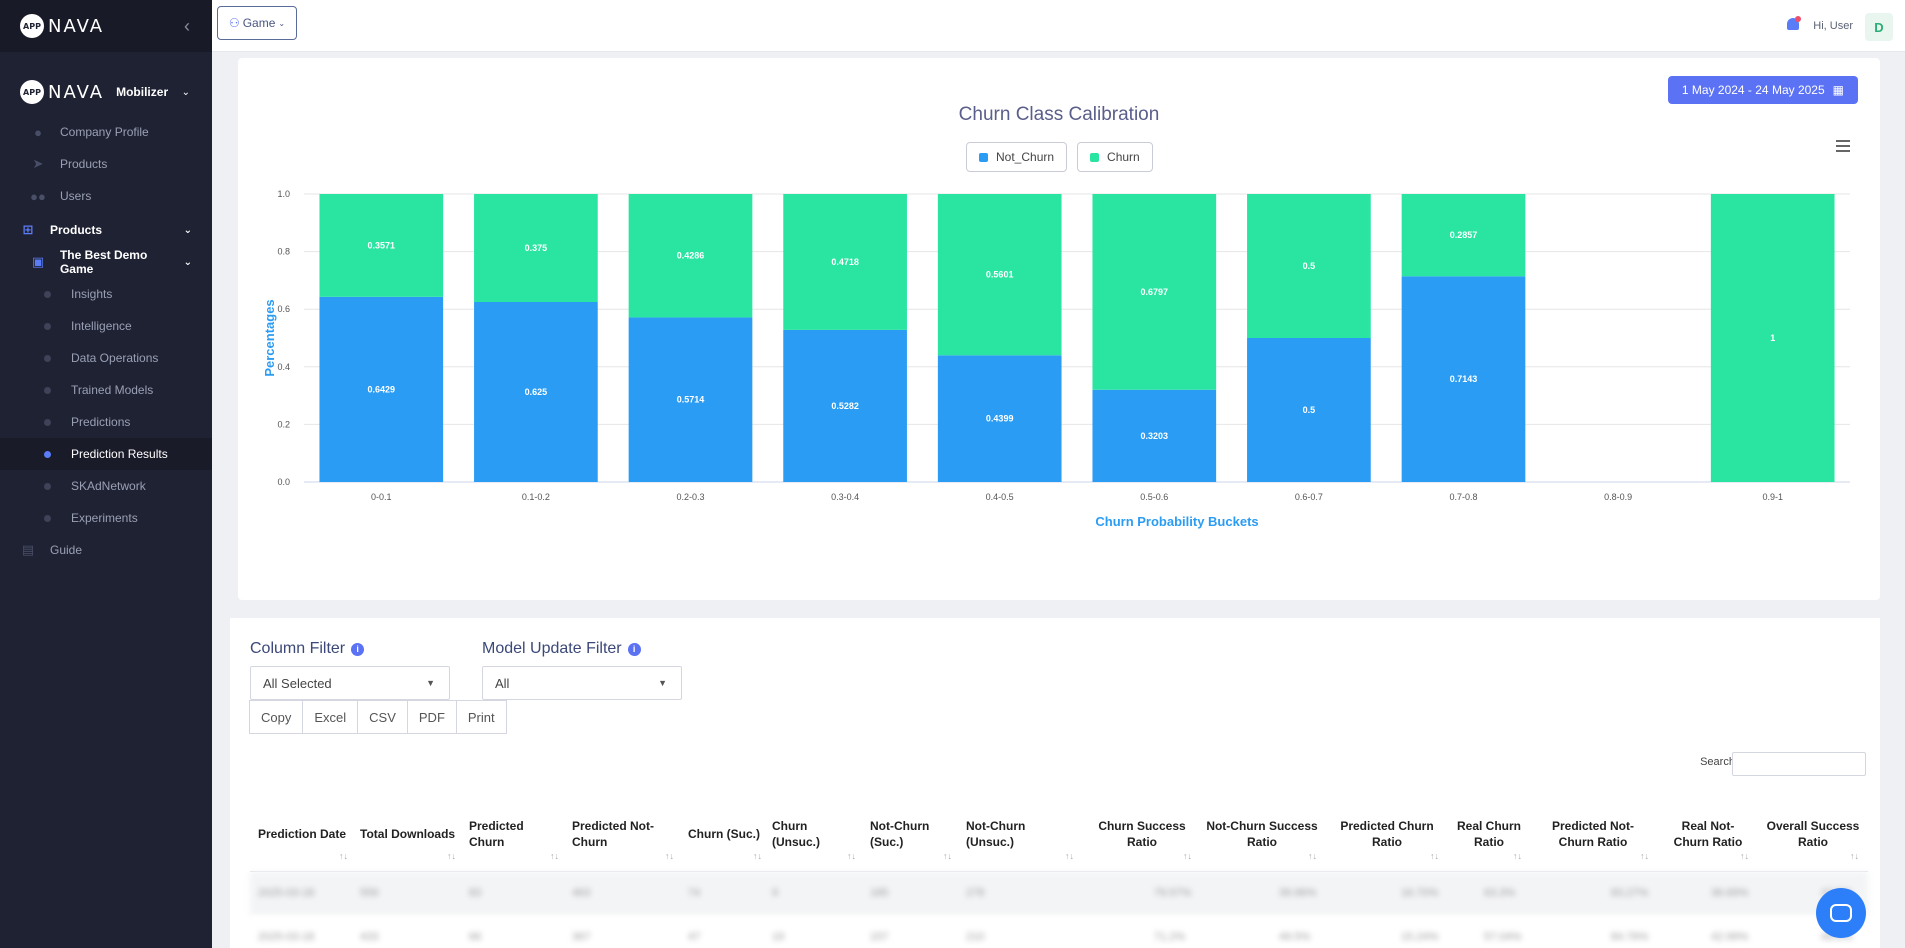  What do you see at coordinates (431, 717) in the screenshot?
I see `pdf-button: PDF` at bounding box center [431, 717].